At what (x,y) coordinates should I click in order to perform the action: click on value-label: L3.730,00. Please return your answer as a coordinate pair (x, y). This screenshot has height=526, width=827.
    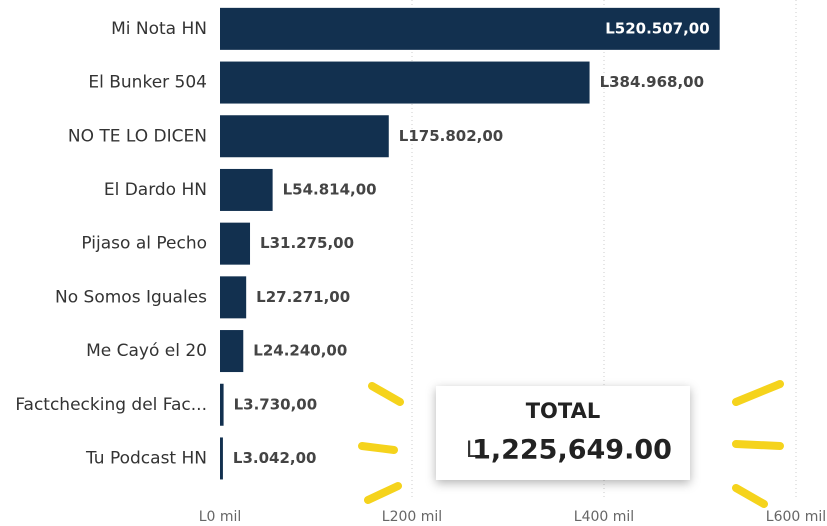
    Looking at the image, I should click on (276, 404).